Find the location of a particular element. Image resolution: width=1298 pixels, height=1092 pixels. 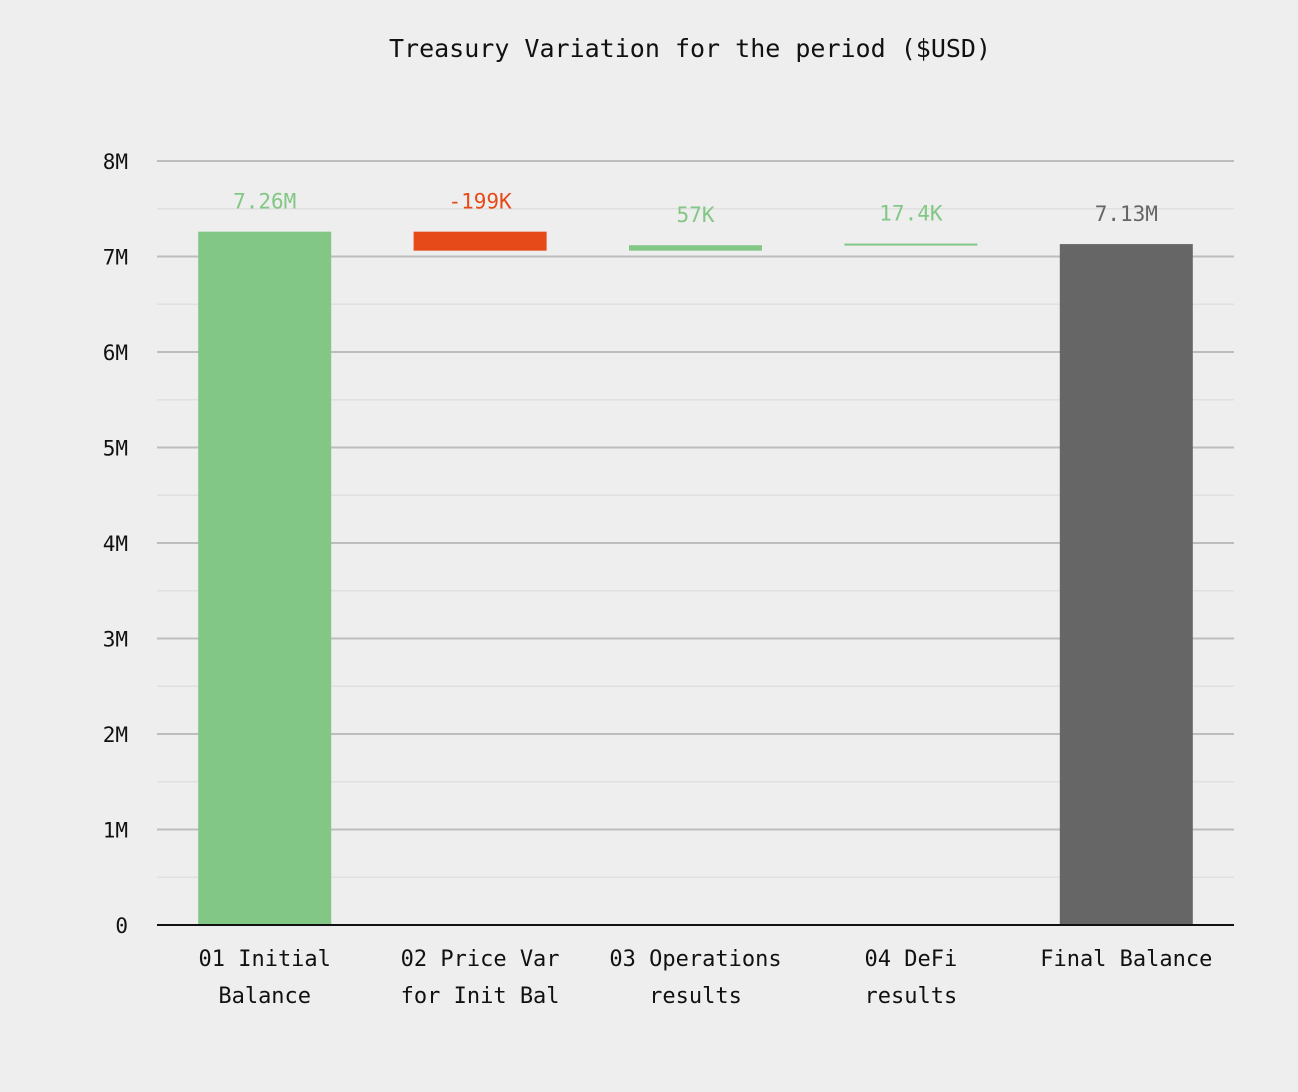

data-label: -199K is located at coordinates (480, 202).